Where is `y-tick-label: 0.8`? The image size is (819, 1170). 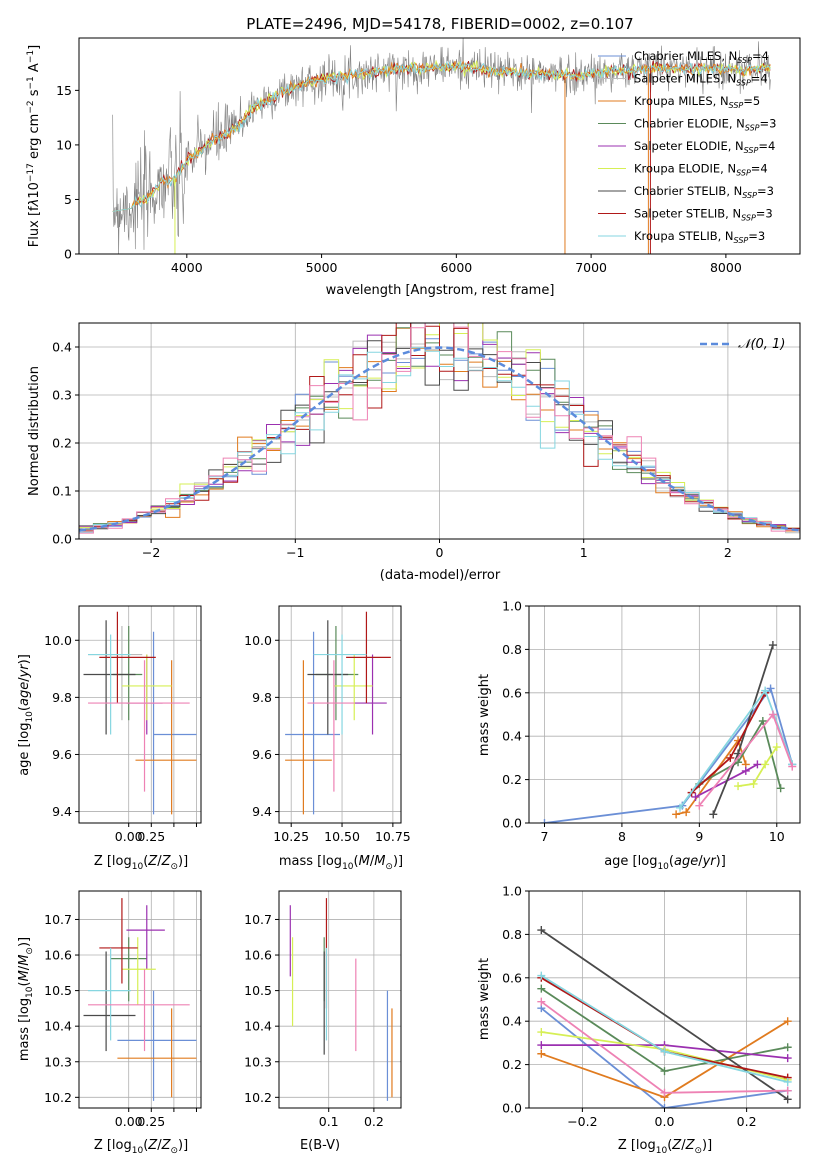
y-tick-label: 0.8 is located at coordinates (512, 934).